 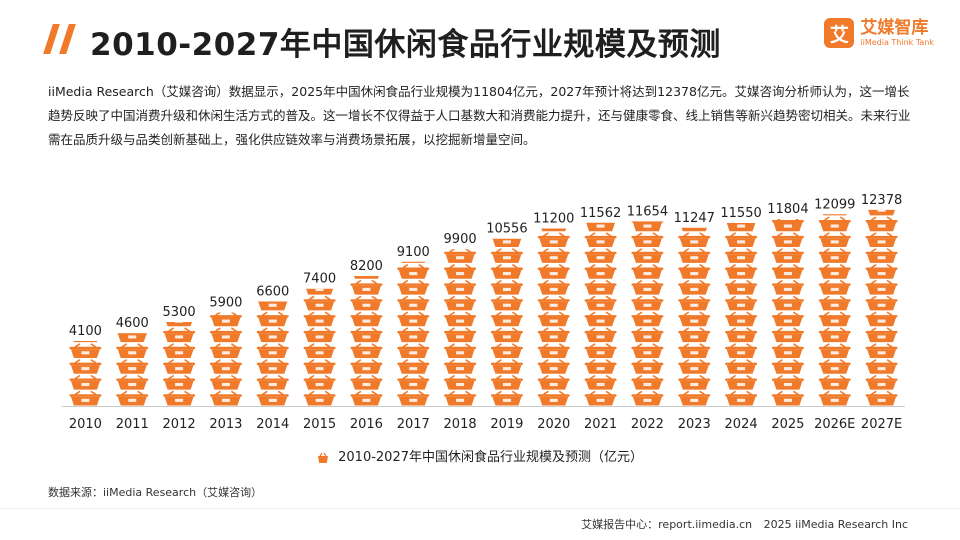 What do you see at coordinates (787, 424) in the screenshot?
I see `x-tick-label-2025: 2025` at bounding box center [787, 424].